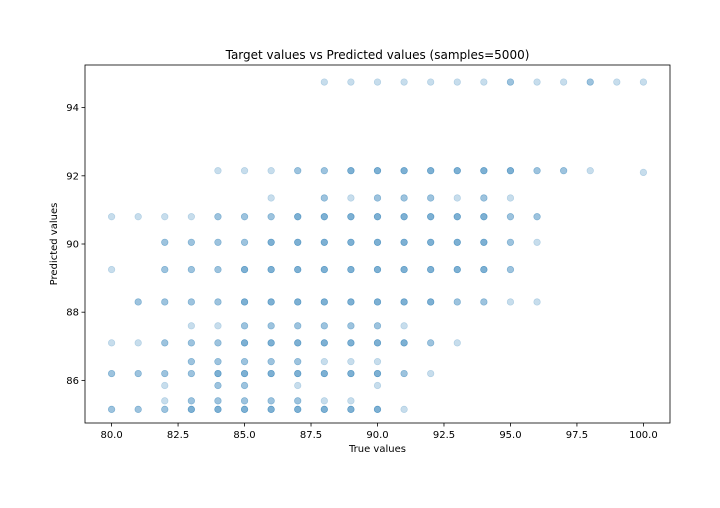 This screenshot has height=508, width=720. Describe the element at coordinates (379, 432) in the screenshot. I see `x-axis-ticks: 80.0 82.5 85.0 87.5 90.0 92.5 95.0 97.5 100.0` at that location.